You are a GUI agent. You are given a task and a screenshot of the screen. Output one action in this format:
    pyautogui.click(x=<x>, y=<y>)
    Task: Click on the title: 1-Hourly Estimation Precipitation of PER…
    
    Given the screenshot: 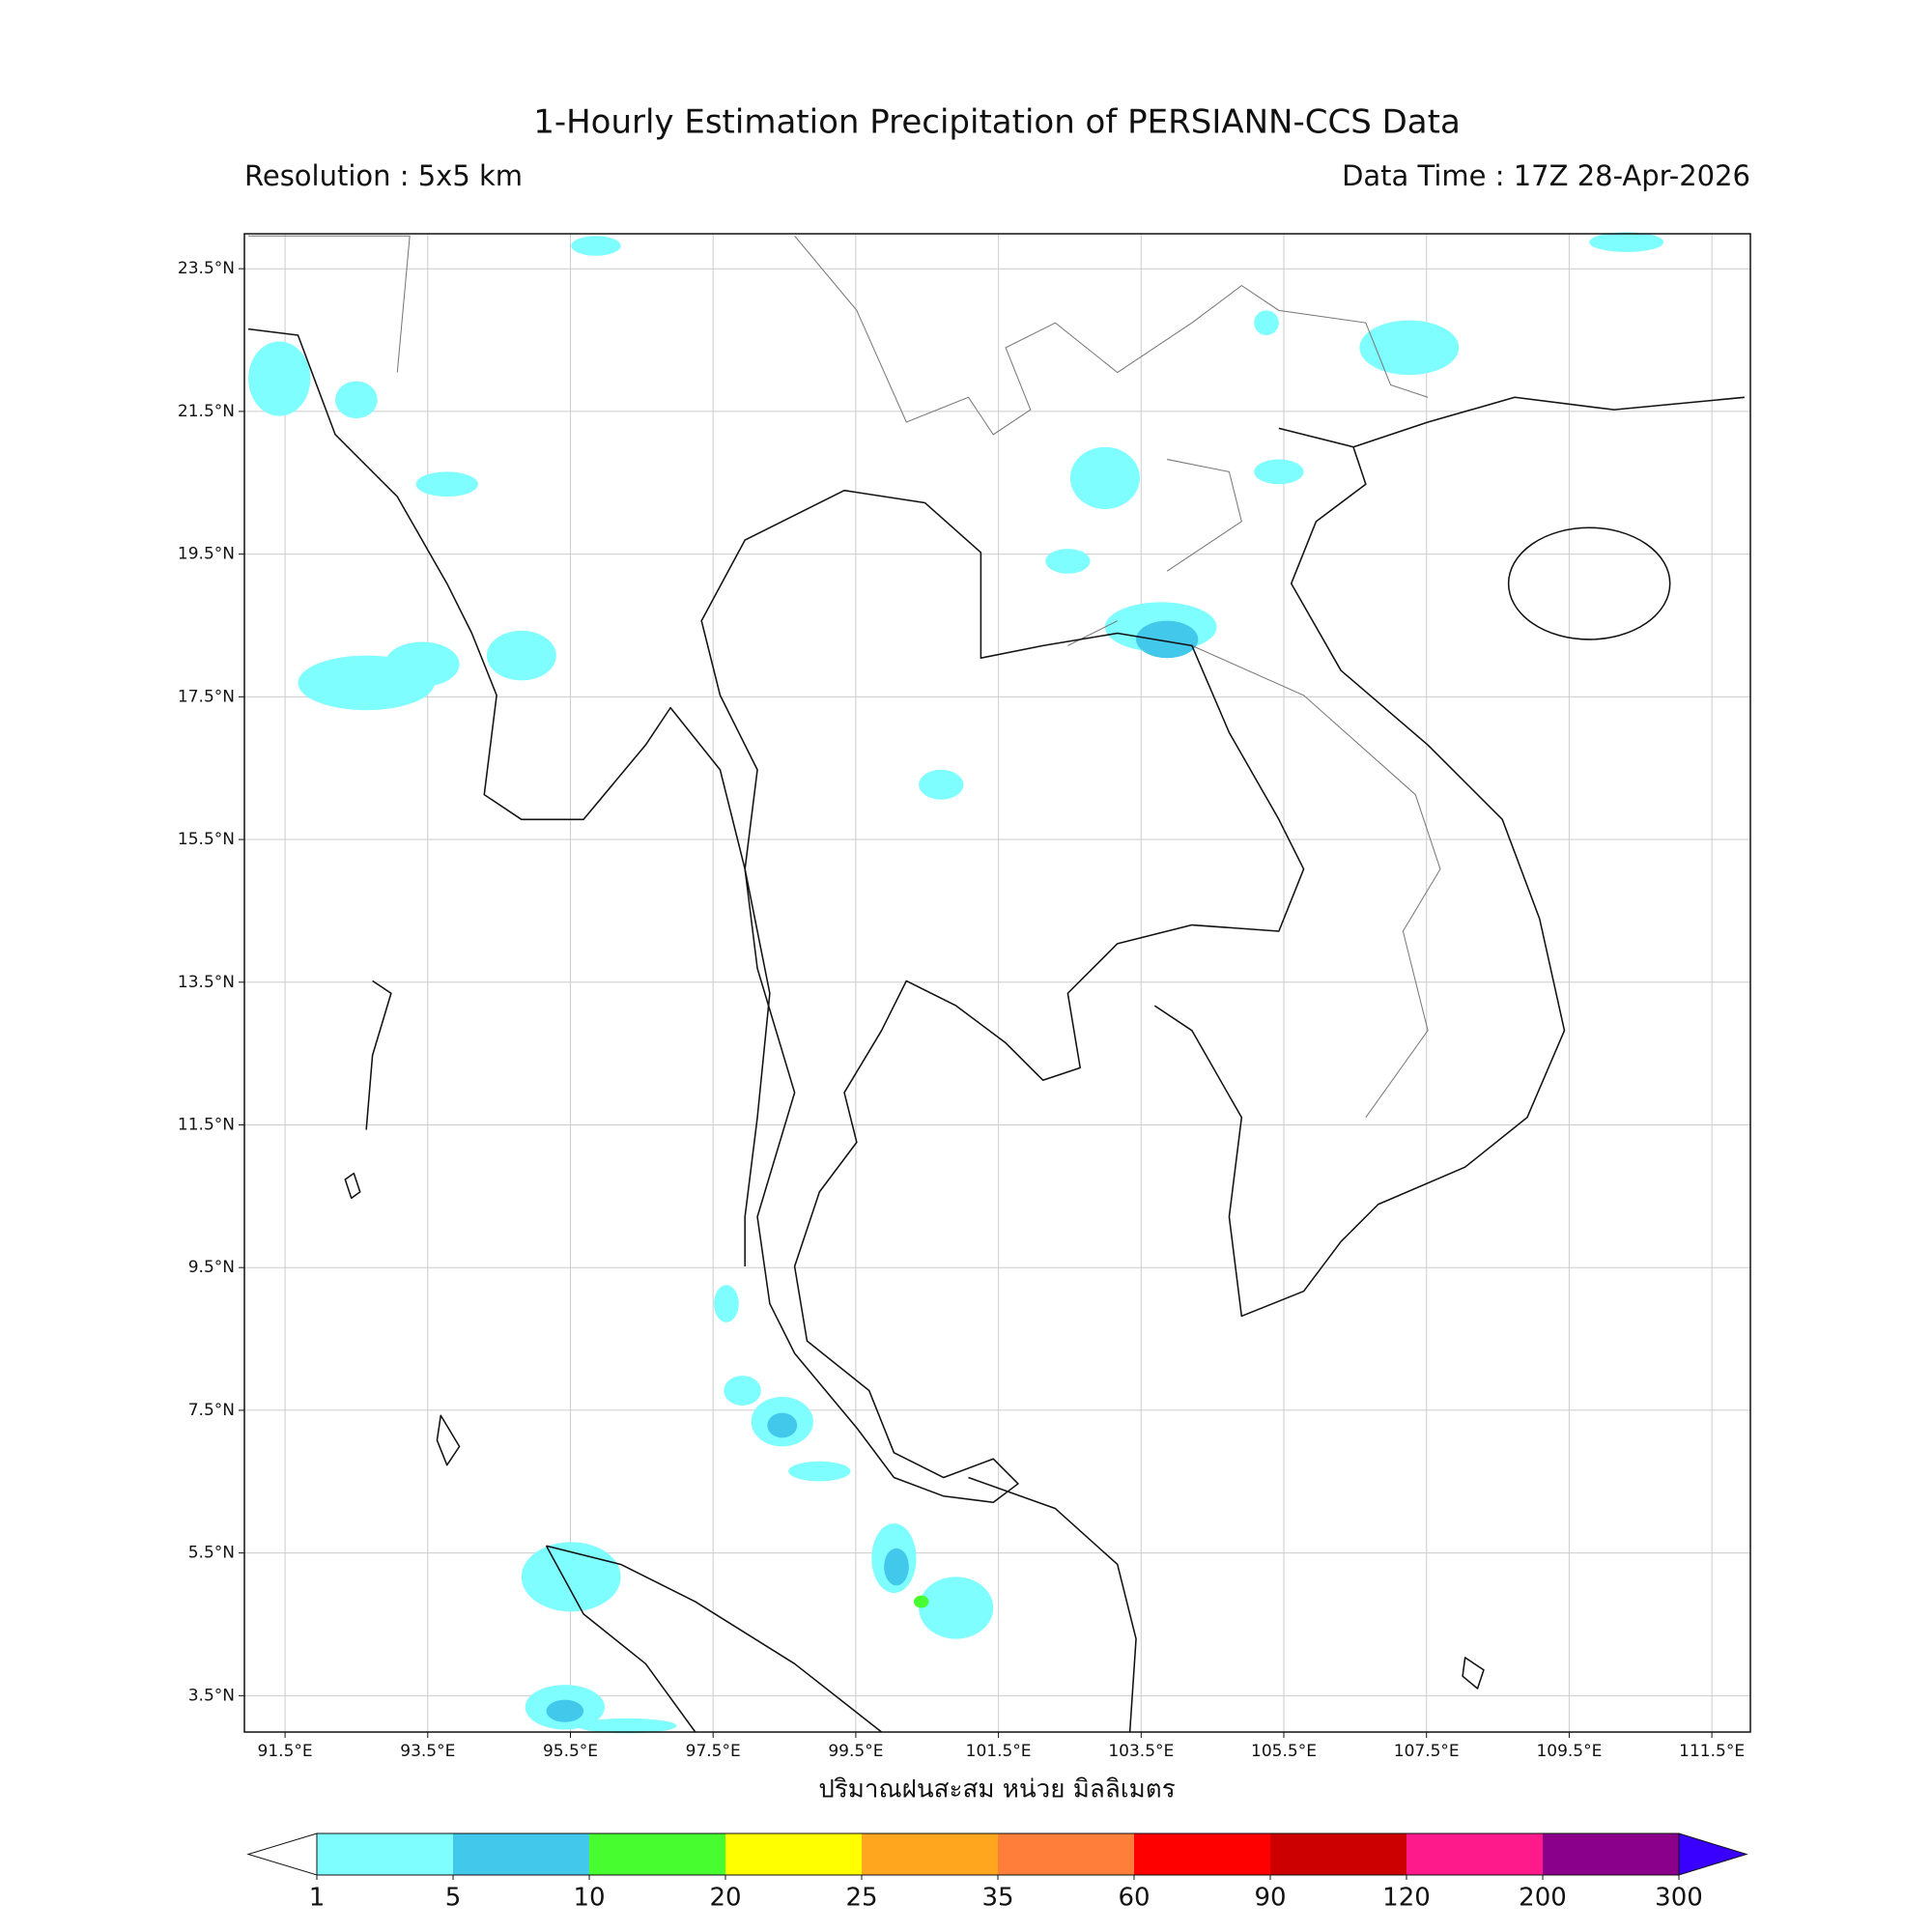 What is the action you would take?
    pyautogui.click(x=997, y=122)
    